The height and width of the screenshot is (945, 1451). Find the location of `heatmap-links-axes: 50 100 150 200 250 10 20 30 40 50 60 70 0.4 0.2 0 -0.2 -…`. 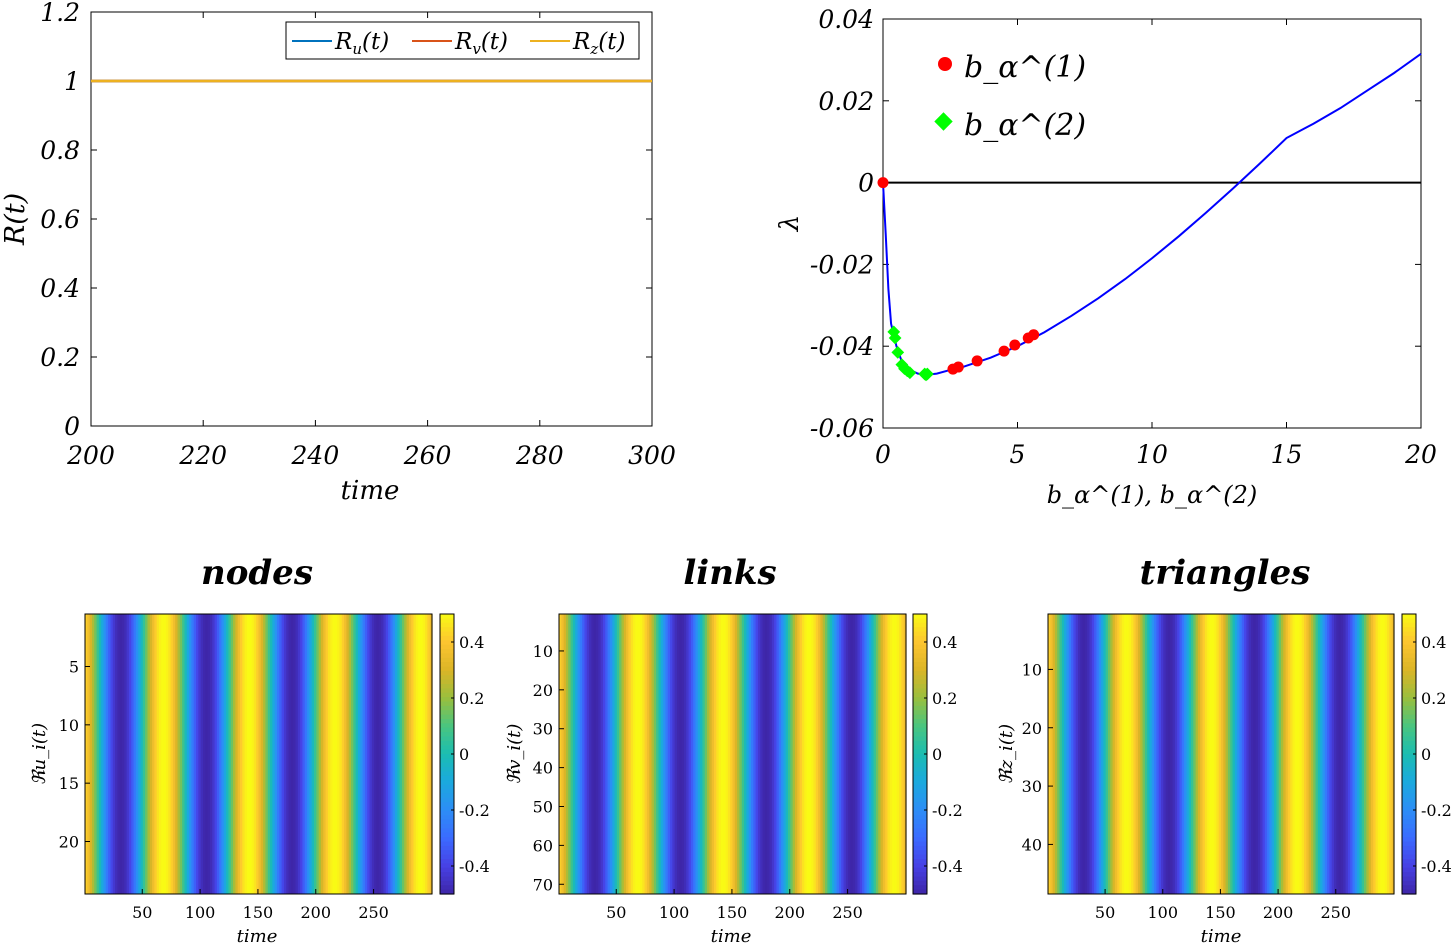

heatmap-links-axes: 50 100 150 200 250 10 20 30 40 50 60 70 0.4 0.2 0 -0.2 -… is located at coordinates (748, 767).